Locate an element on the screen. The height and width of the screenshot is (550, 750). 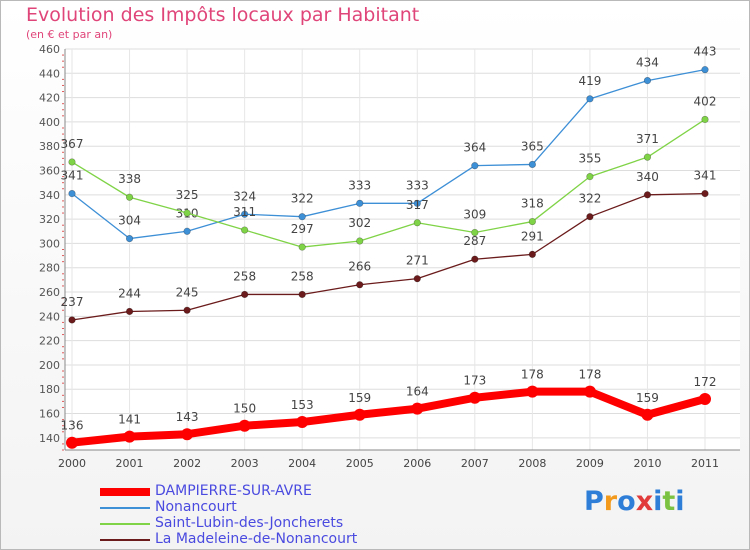
data-label: 297 is located at coordinates (302, 229).